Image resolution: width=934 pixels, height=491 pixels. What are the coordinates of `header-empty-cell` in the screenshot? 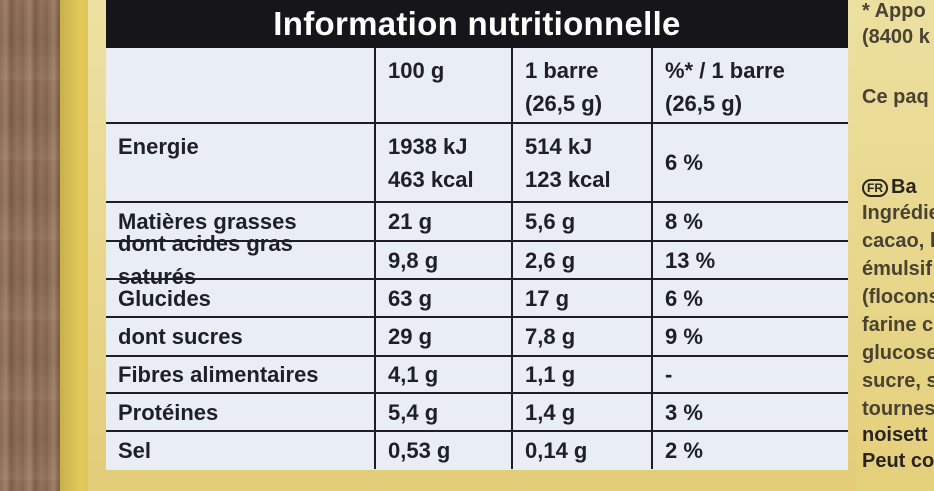 It's located at (241, 85).